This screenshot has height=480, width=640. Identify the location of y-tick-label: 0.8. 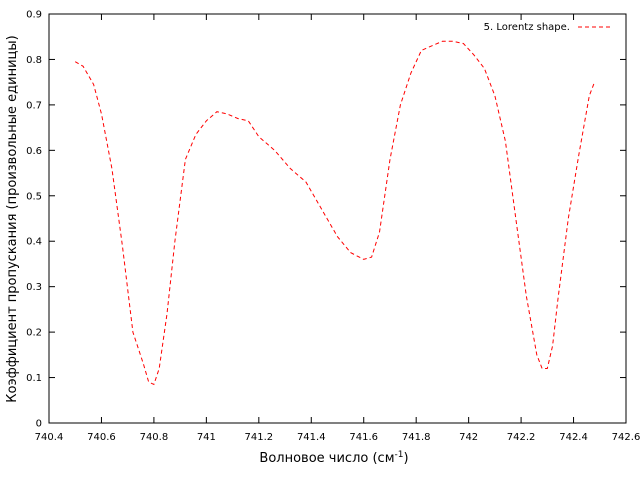
(34, 60).